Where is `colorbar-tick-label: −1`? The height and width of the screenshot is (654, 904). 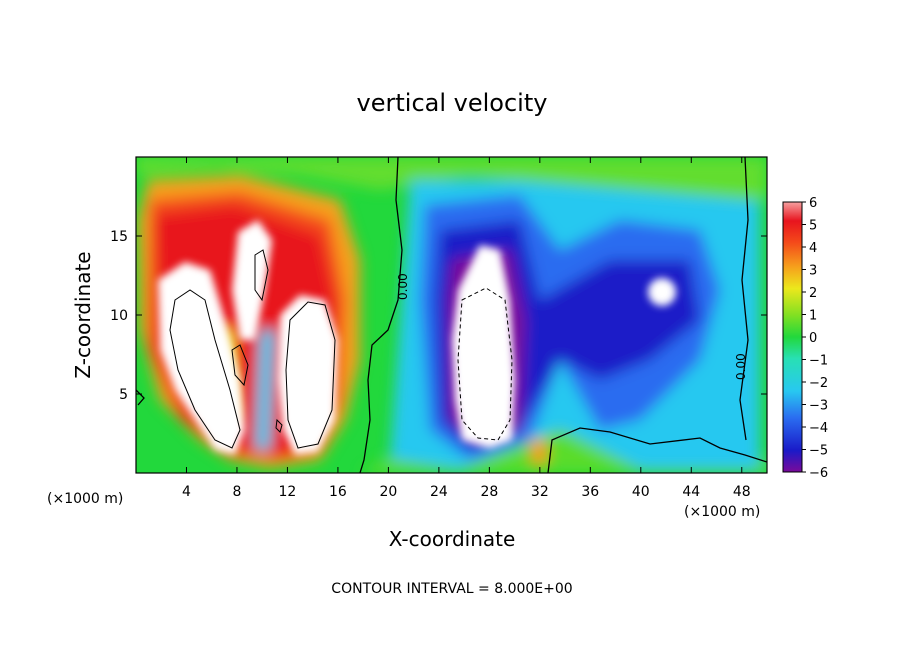
colorbar-tick-label: −1 is located at coordinates (818, 361).